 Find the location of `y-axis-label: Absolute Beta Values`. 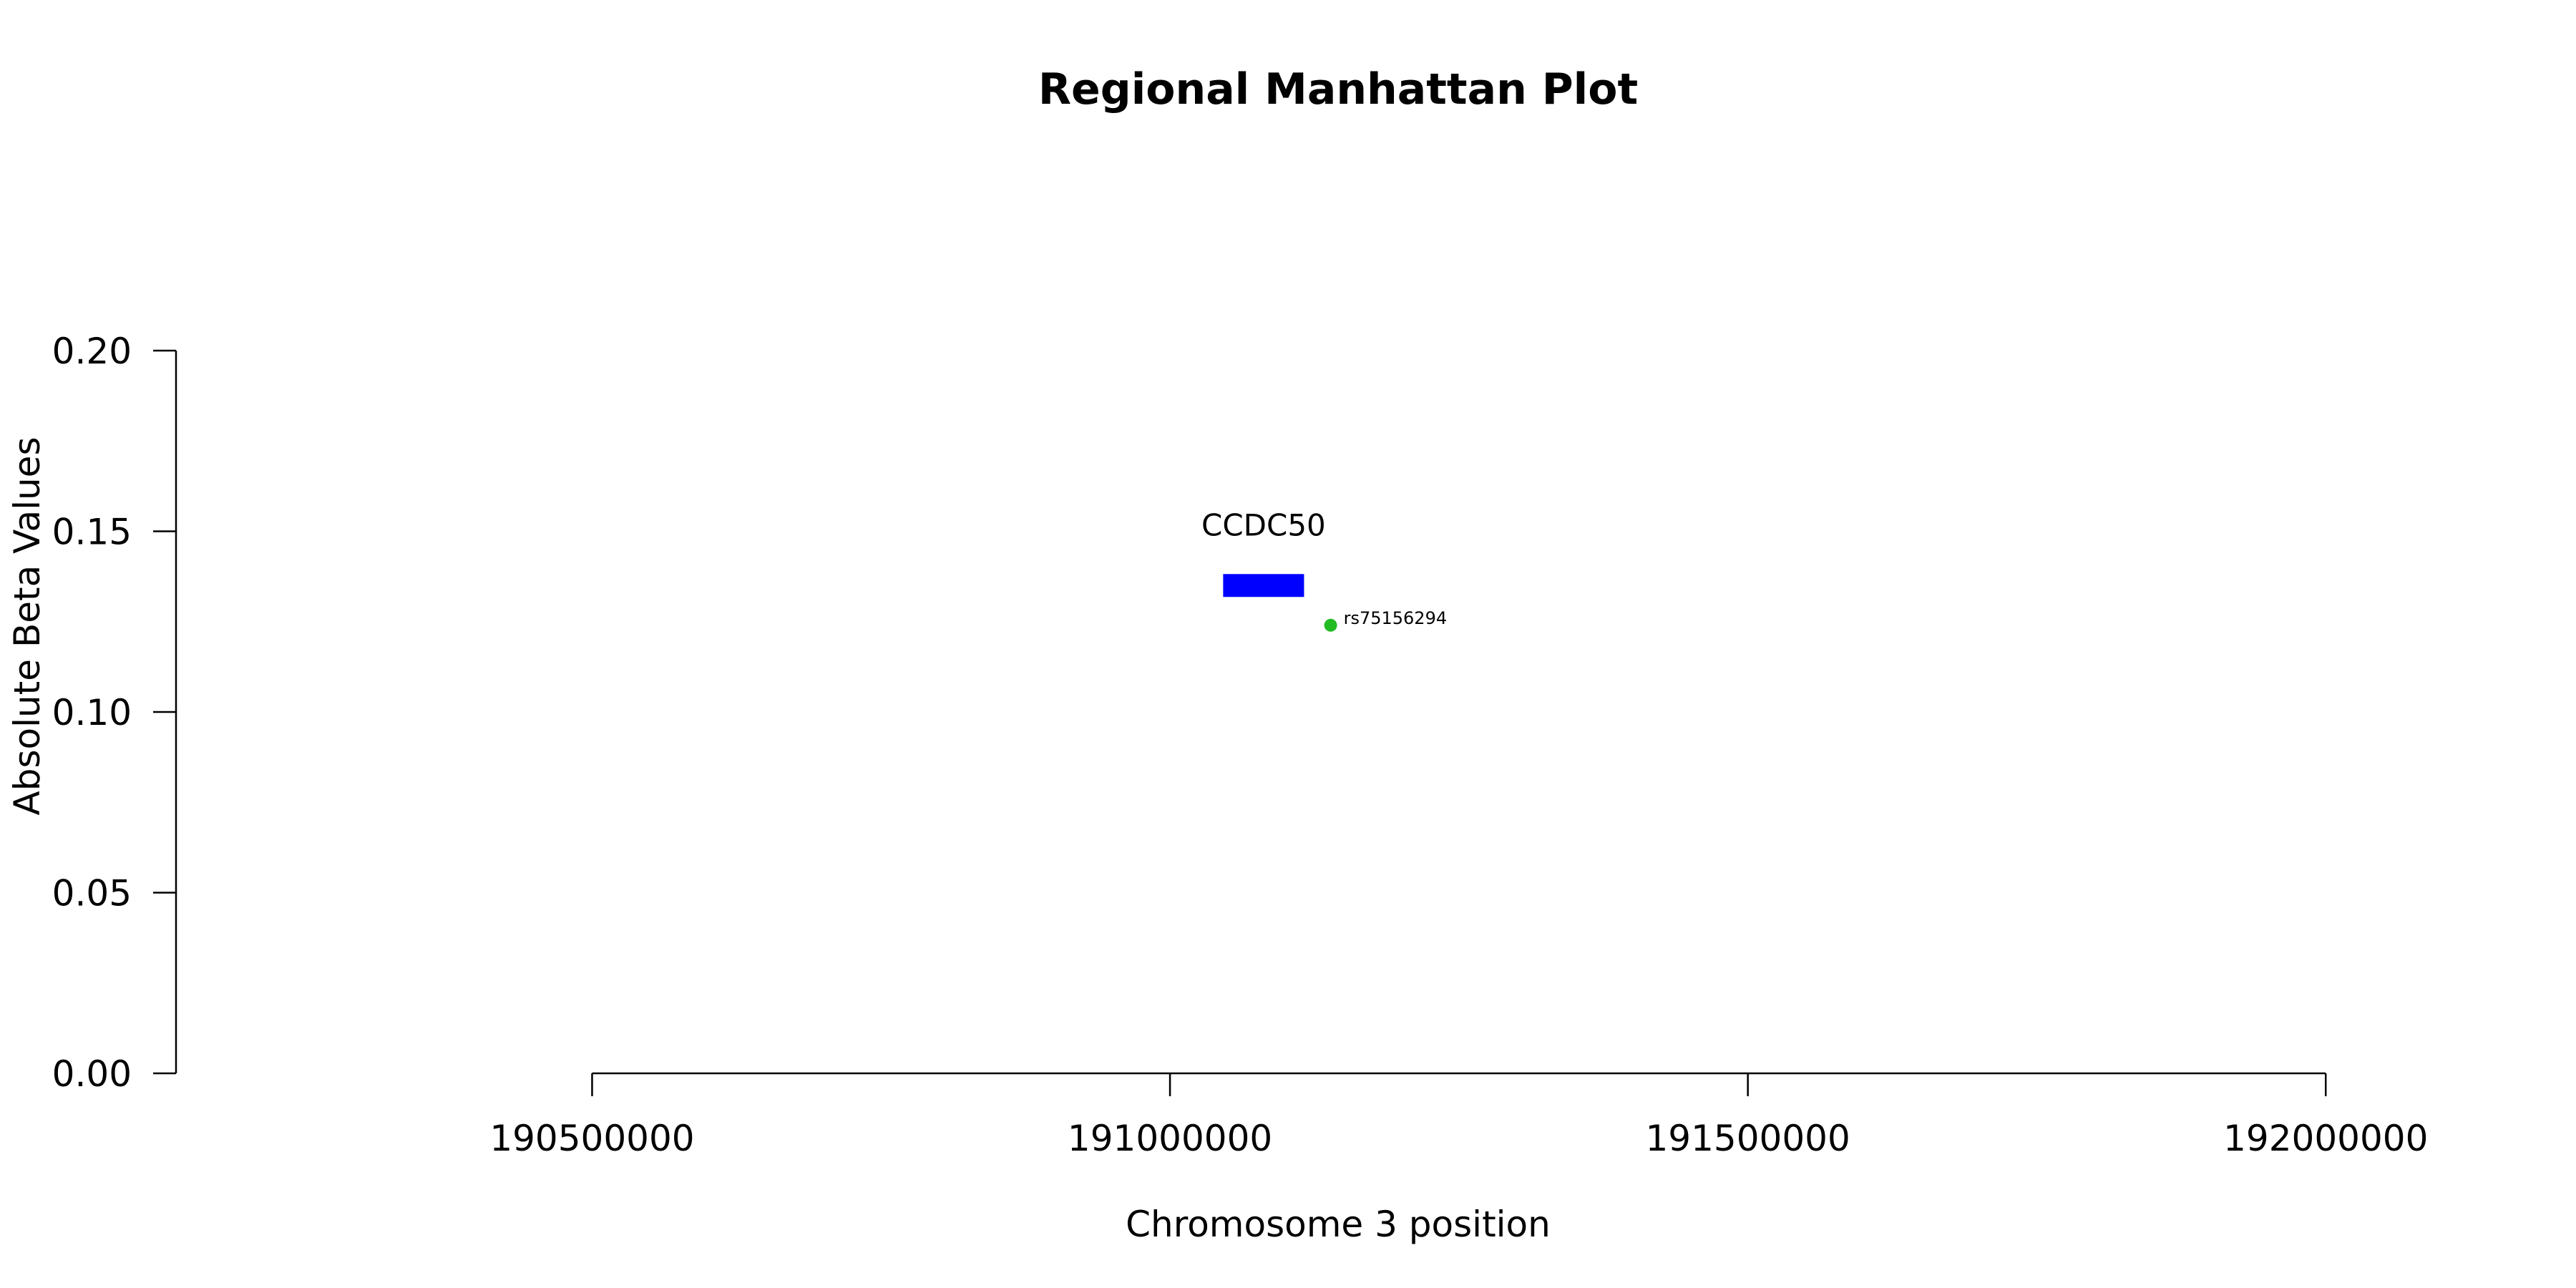

y-axis-label: Absolute Beta Values is located at coordinates (27, 626).